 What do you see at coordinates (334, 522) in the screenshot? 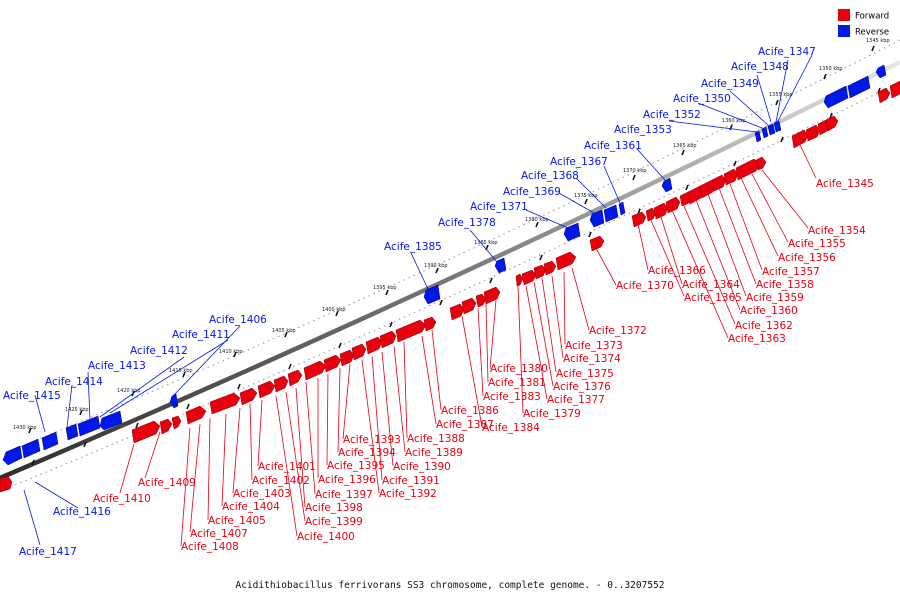
I see `gene-label: Acife_1399` at bounding box center [334, 522].